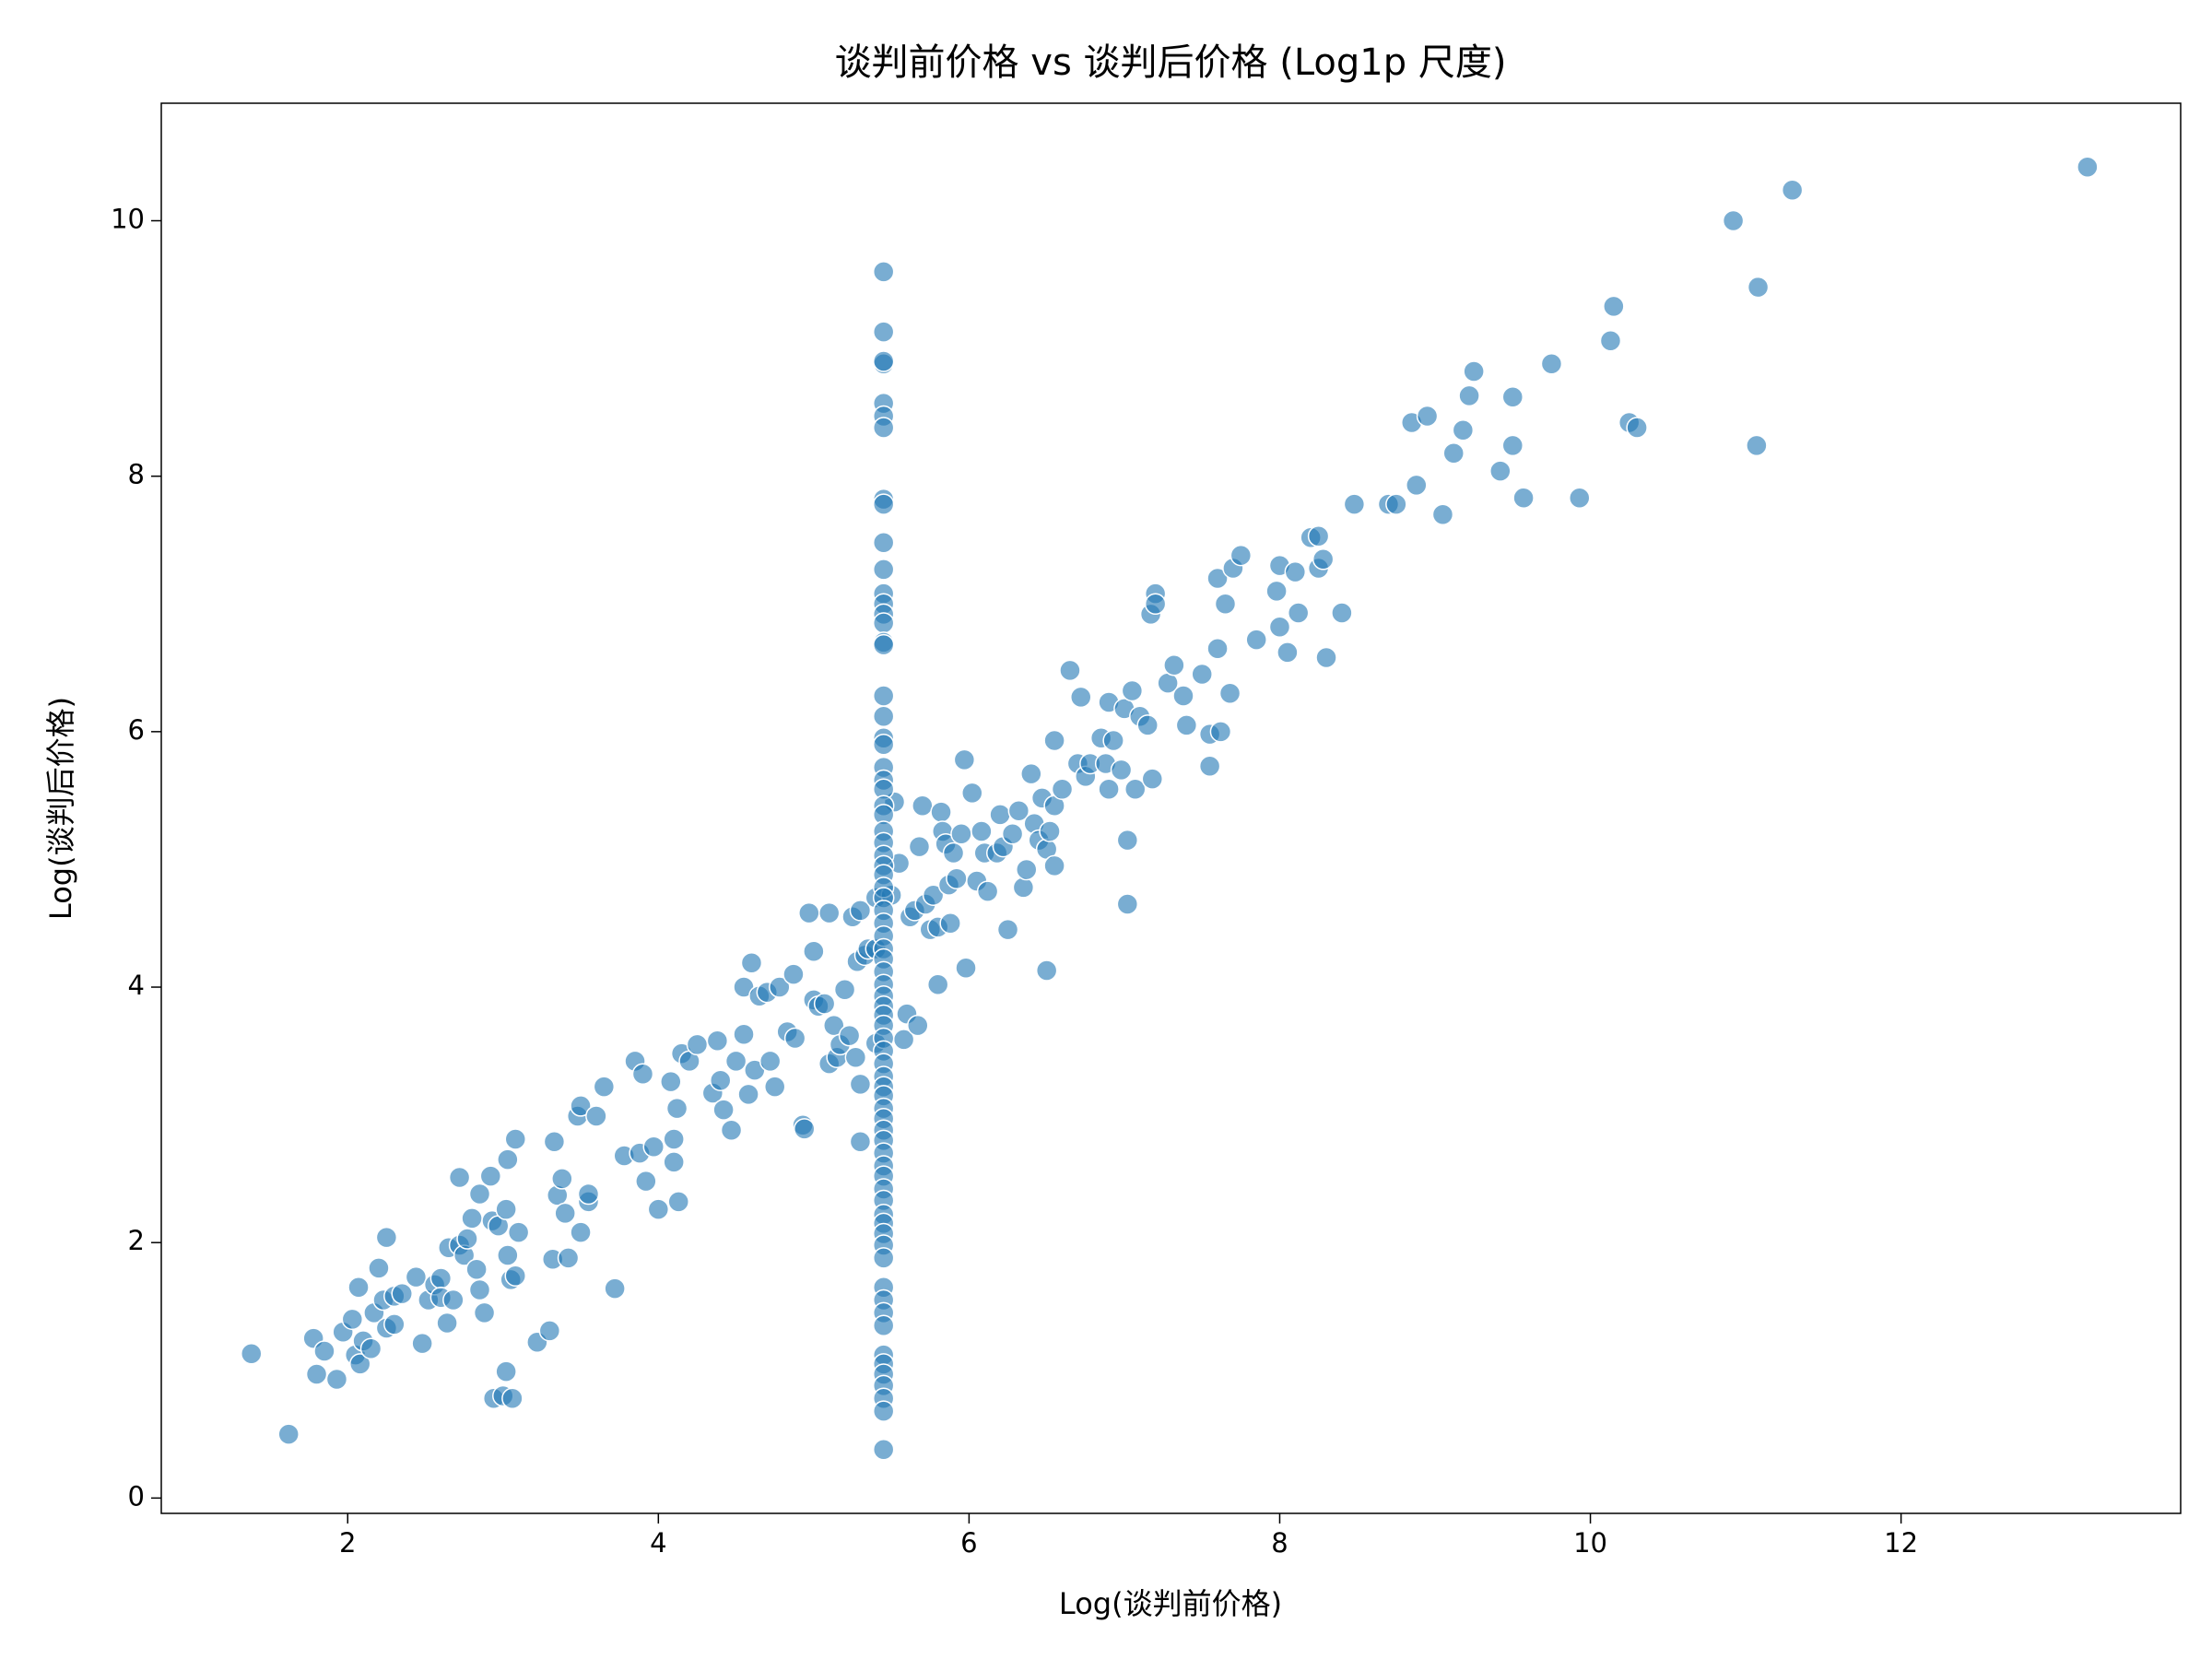  Describe the element at coordinates (136, 1240) in the screenshot. I see `y-tick-label: 2` at that location.